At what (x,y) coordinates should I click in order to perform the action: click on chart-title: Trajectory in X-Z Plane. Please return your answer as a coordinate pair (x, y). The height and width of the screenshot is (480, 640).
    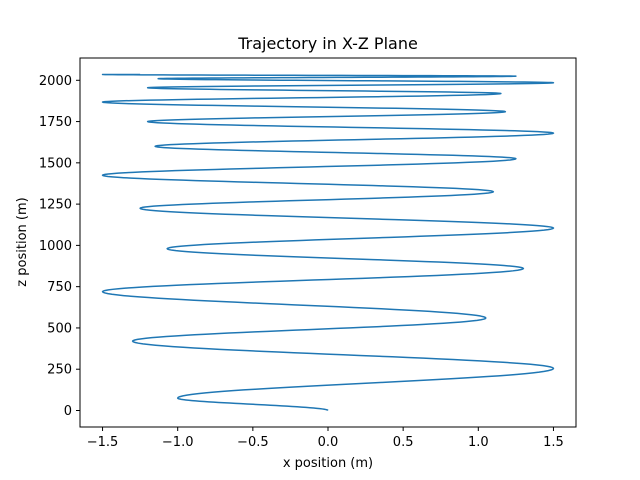
    Looking at the image, I should click on (327, 43).